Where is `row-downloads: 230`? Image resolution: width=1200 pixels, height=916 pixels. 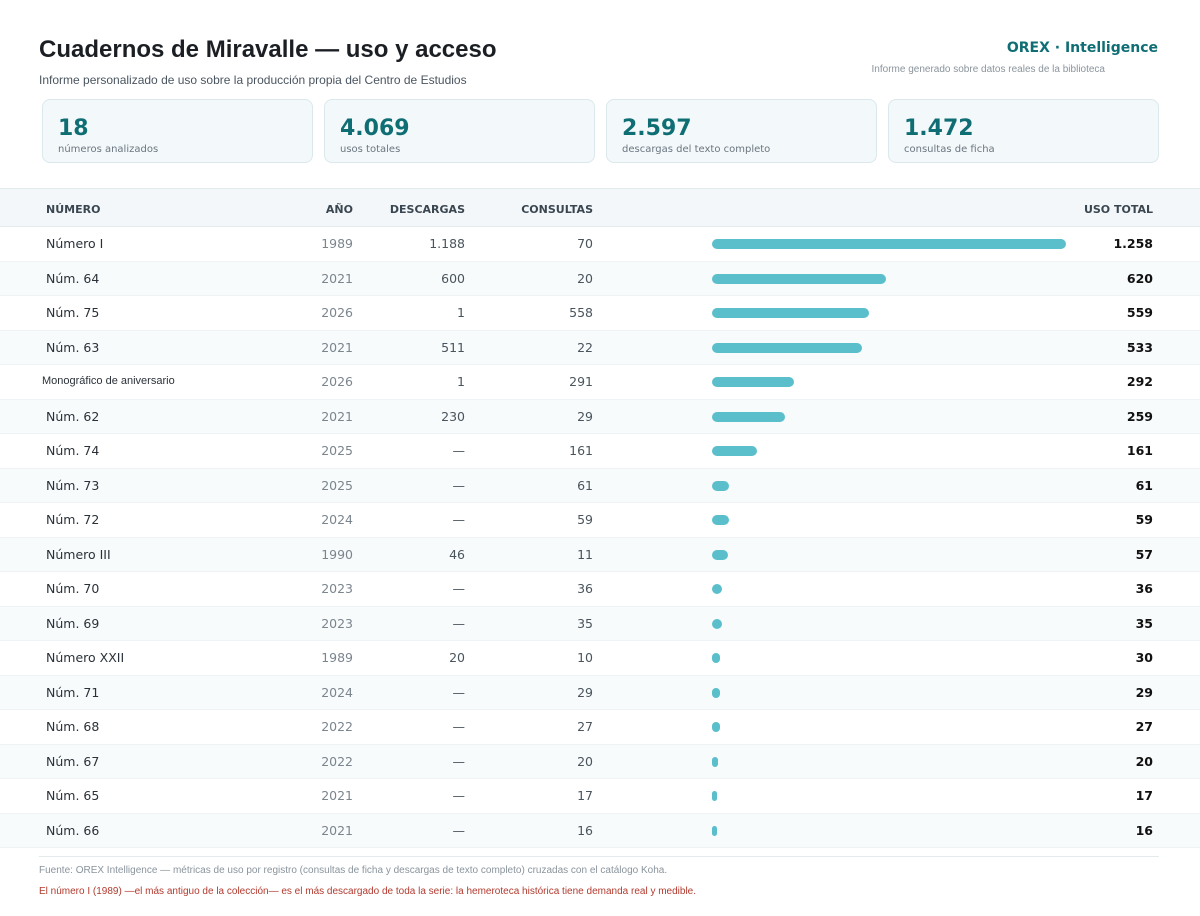 row-downloads: 230 is located at coordinates (453, 416).